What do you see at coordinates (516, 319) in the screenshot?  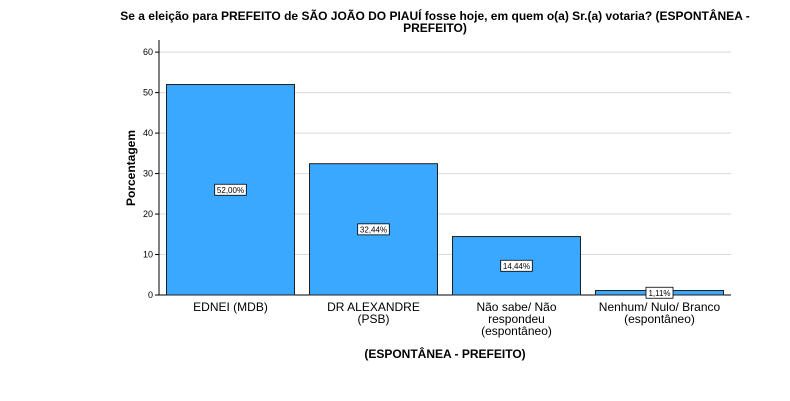 I see `category-label: respondeu` at bounding box center [516, 319].